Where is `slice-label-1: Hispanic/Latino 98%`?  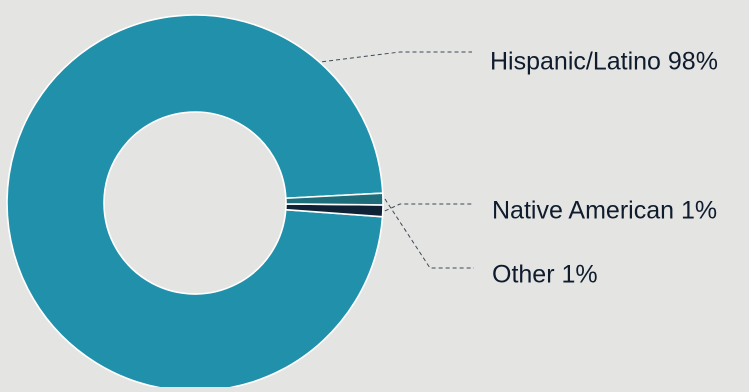
slice-label-1: Hispanic/Latino 98% is located at coordinates (604, 62).